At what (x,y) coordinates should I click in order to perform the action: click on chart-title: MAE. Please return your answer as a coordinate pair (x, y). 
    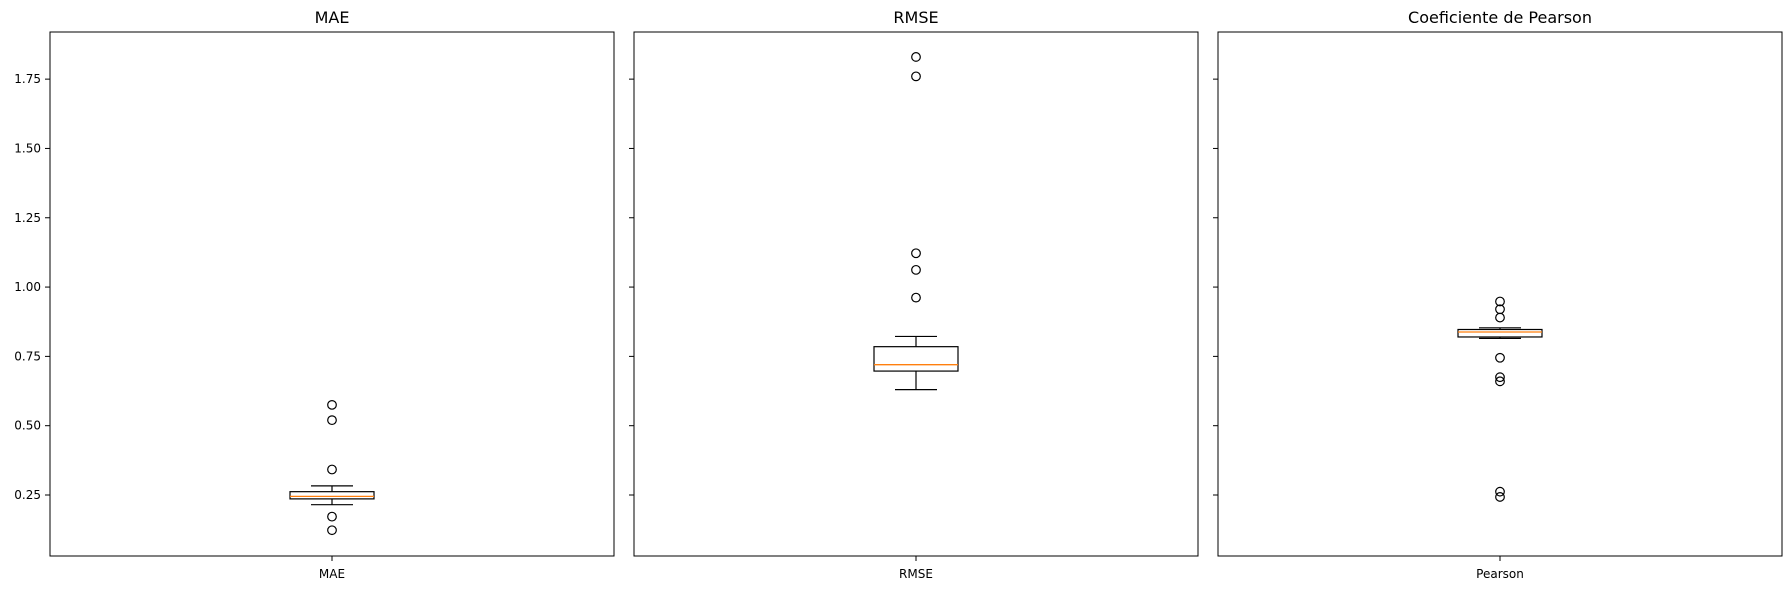
    Looking at the image, I should click on (332, 17).